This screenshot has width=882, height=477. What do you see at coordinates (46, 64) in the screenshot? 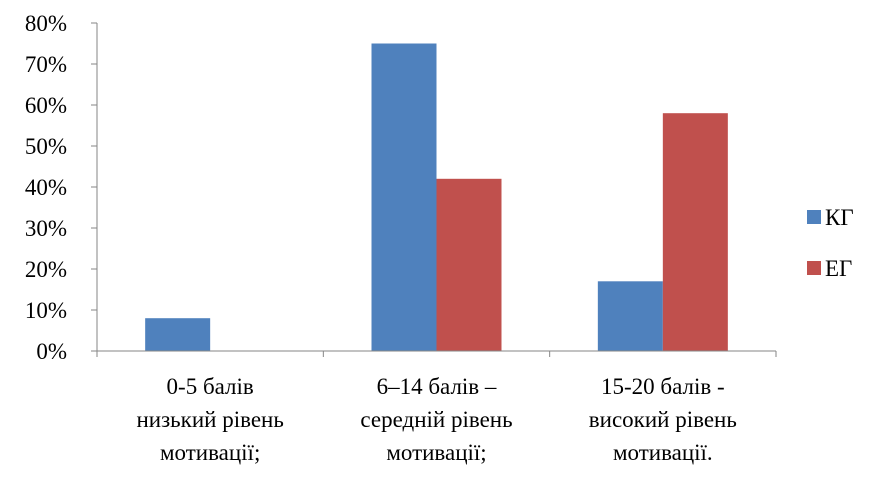
I see `y-tick-label: 70%` at bounding box center [46, 64].